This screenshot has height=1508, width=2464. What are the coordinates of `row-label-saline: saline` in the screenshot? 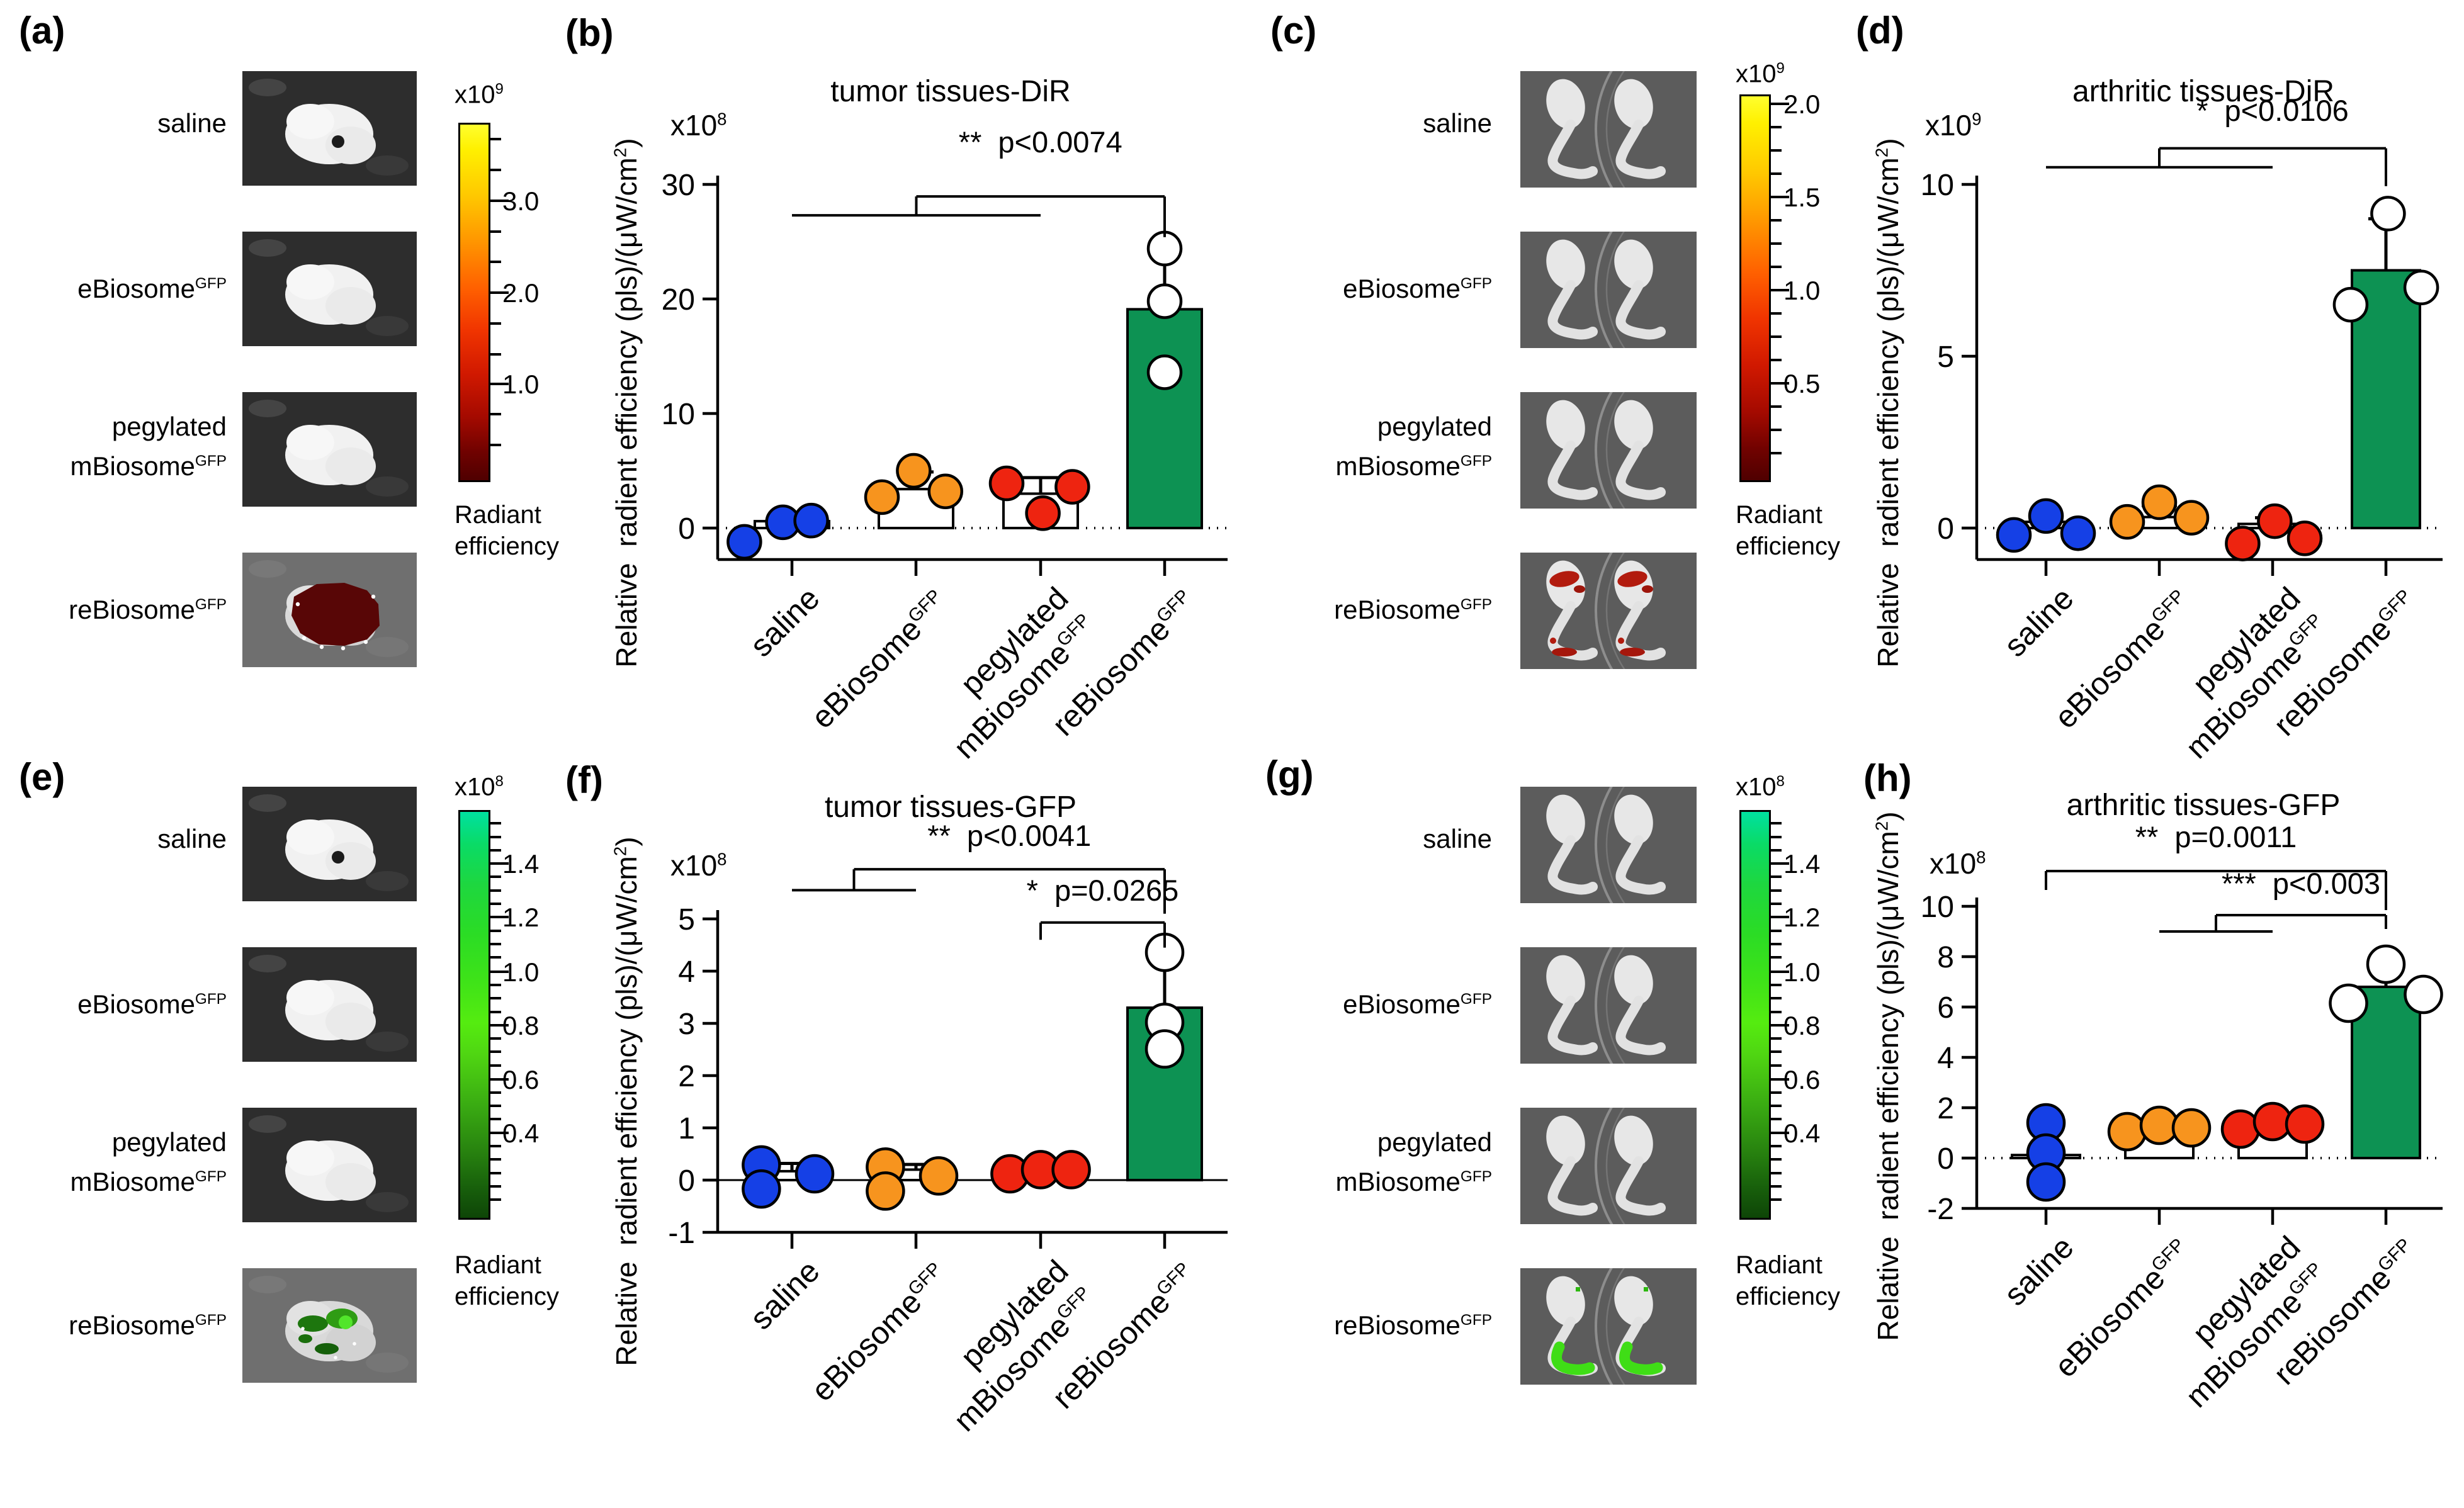 It's located at (192, 838).